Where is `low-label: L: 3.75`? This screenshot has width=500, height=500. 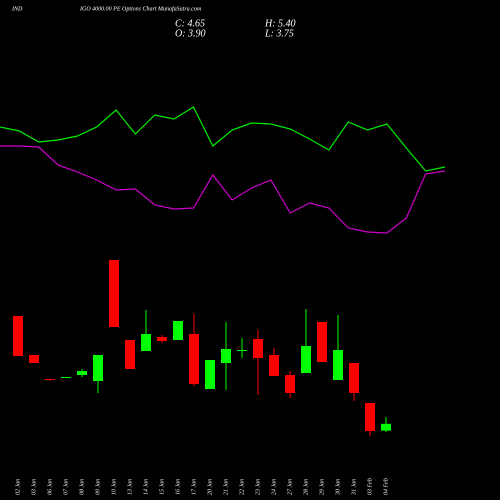 low-label: L: 3.75 is located at coordinates (279, 33).